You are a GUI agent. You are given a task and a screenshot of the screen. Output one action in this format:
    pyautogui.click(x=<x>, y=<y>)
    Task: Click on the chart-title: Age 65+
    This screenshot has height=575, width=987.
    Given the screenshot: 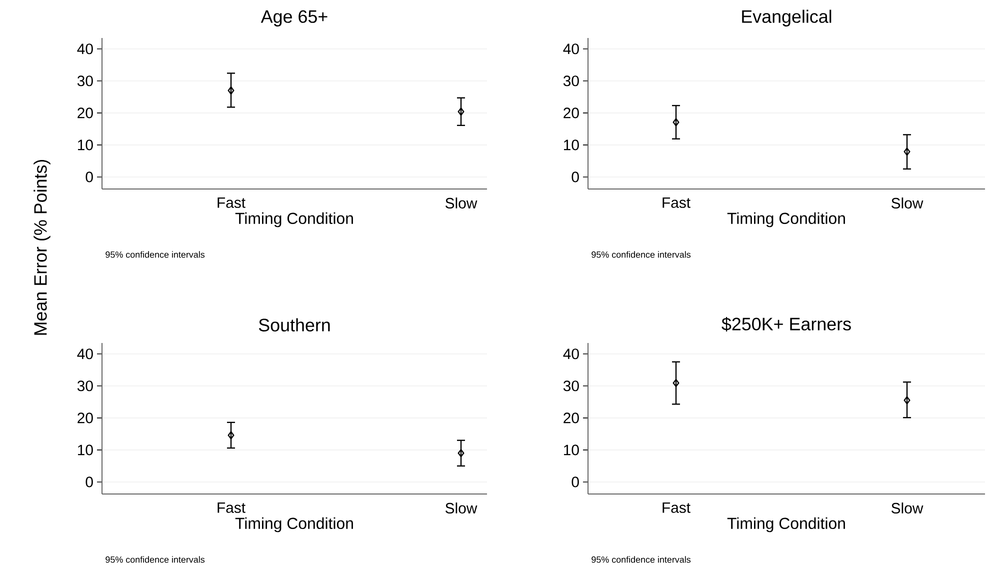 What is the action you would take?
    pyautogui.click(x=294, y=18)
    